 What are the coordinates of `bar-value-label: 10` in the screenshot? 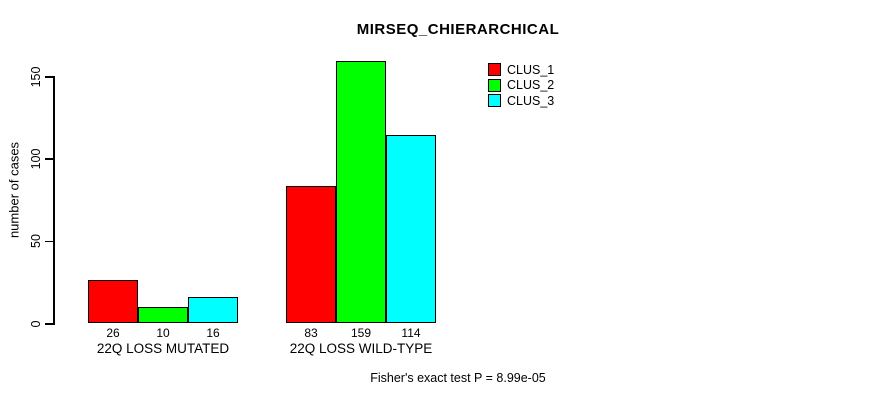 It's located at (163, 333).